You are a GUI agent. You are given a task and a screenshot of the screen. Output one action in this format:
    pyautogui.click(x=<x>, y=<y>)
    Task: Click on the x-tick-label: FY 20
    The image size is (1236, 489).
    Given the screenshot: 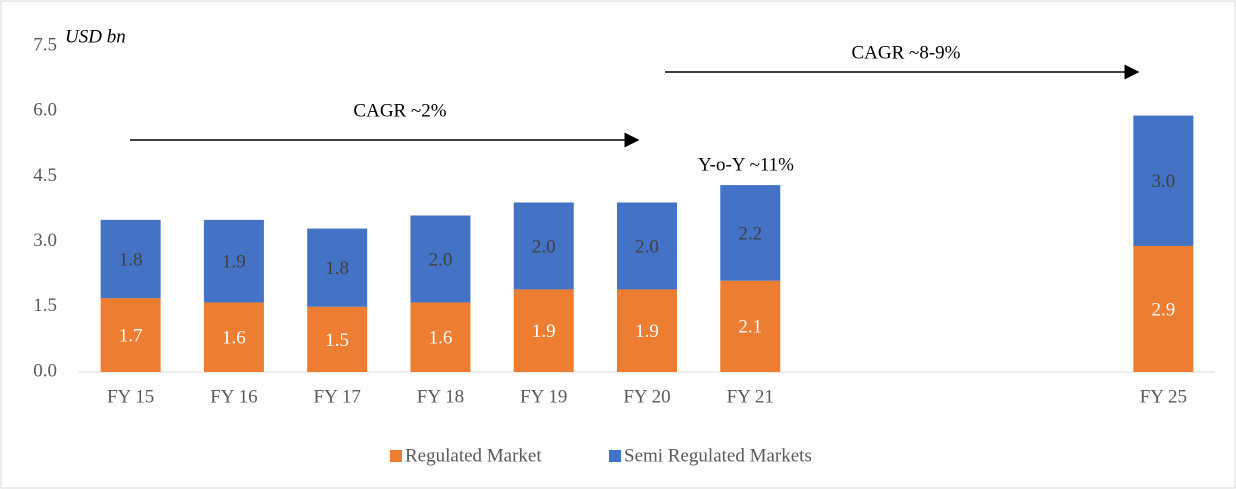 What is the action you would take?
    pyautogui.click(x=646, y=396)
    